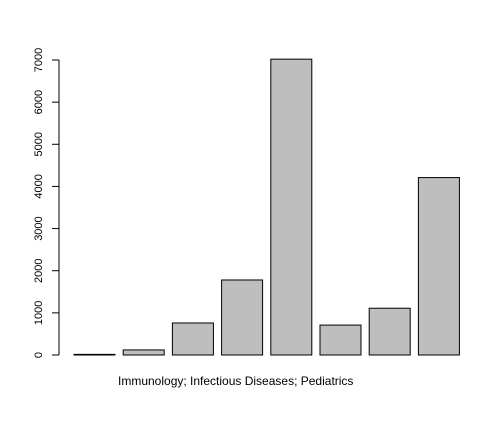 The image size is (504, 432). Describe the element at coordinates (39, 144) in the screenshot. I see `y-tick-label-5000: 5000` at that location.